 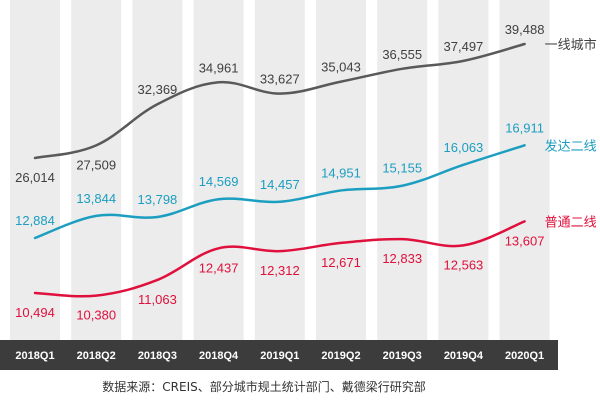 I want to click on data-label: 11,063, so click(x=157, y=299).